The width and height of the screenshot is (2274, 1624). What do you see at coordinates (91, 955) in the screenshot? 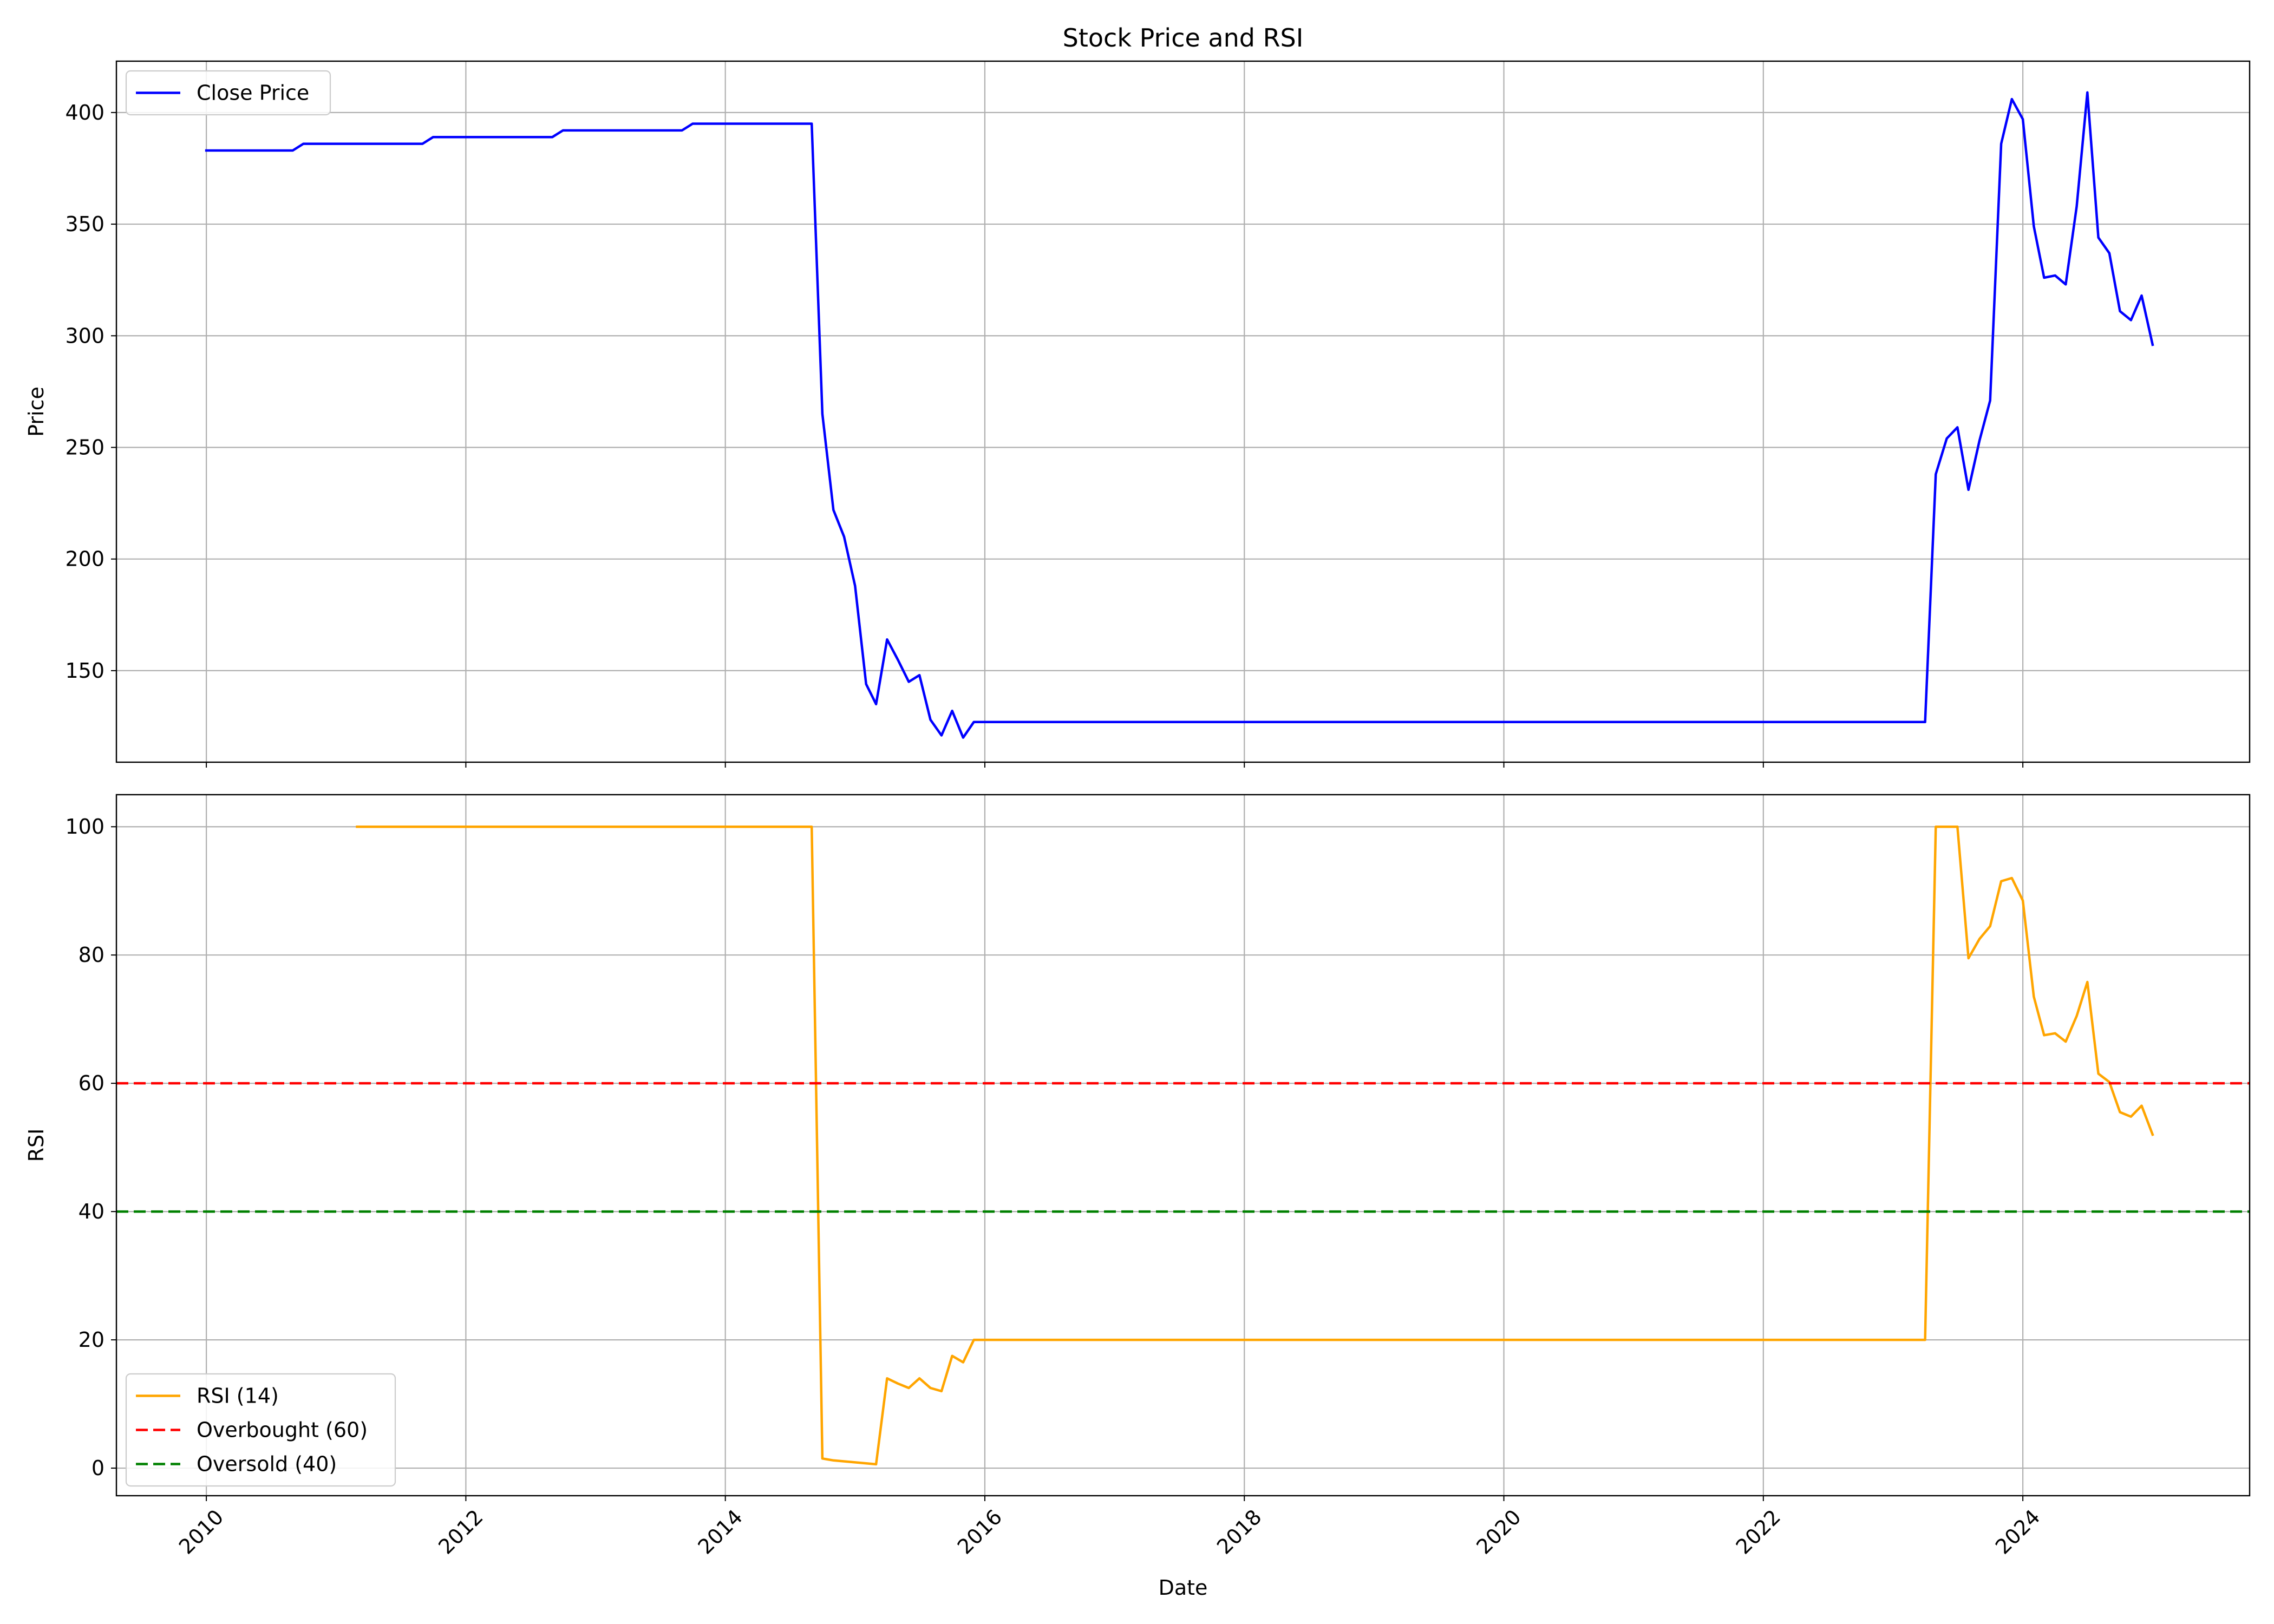
I see `y-tick-label: 80` at bounding box center [91, 955].